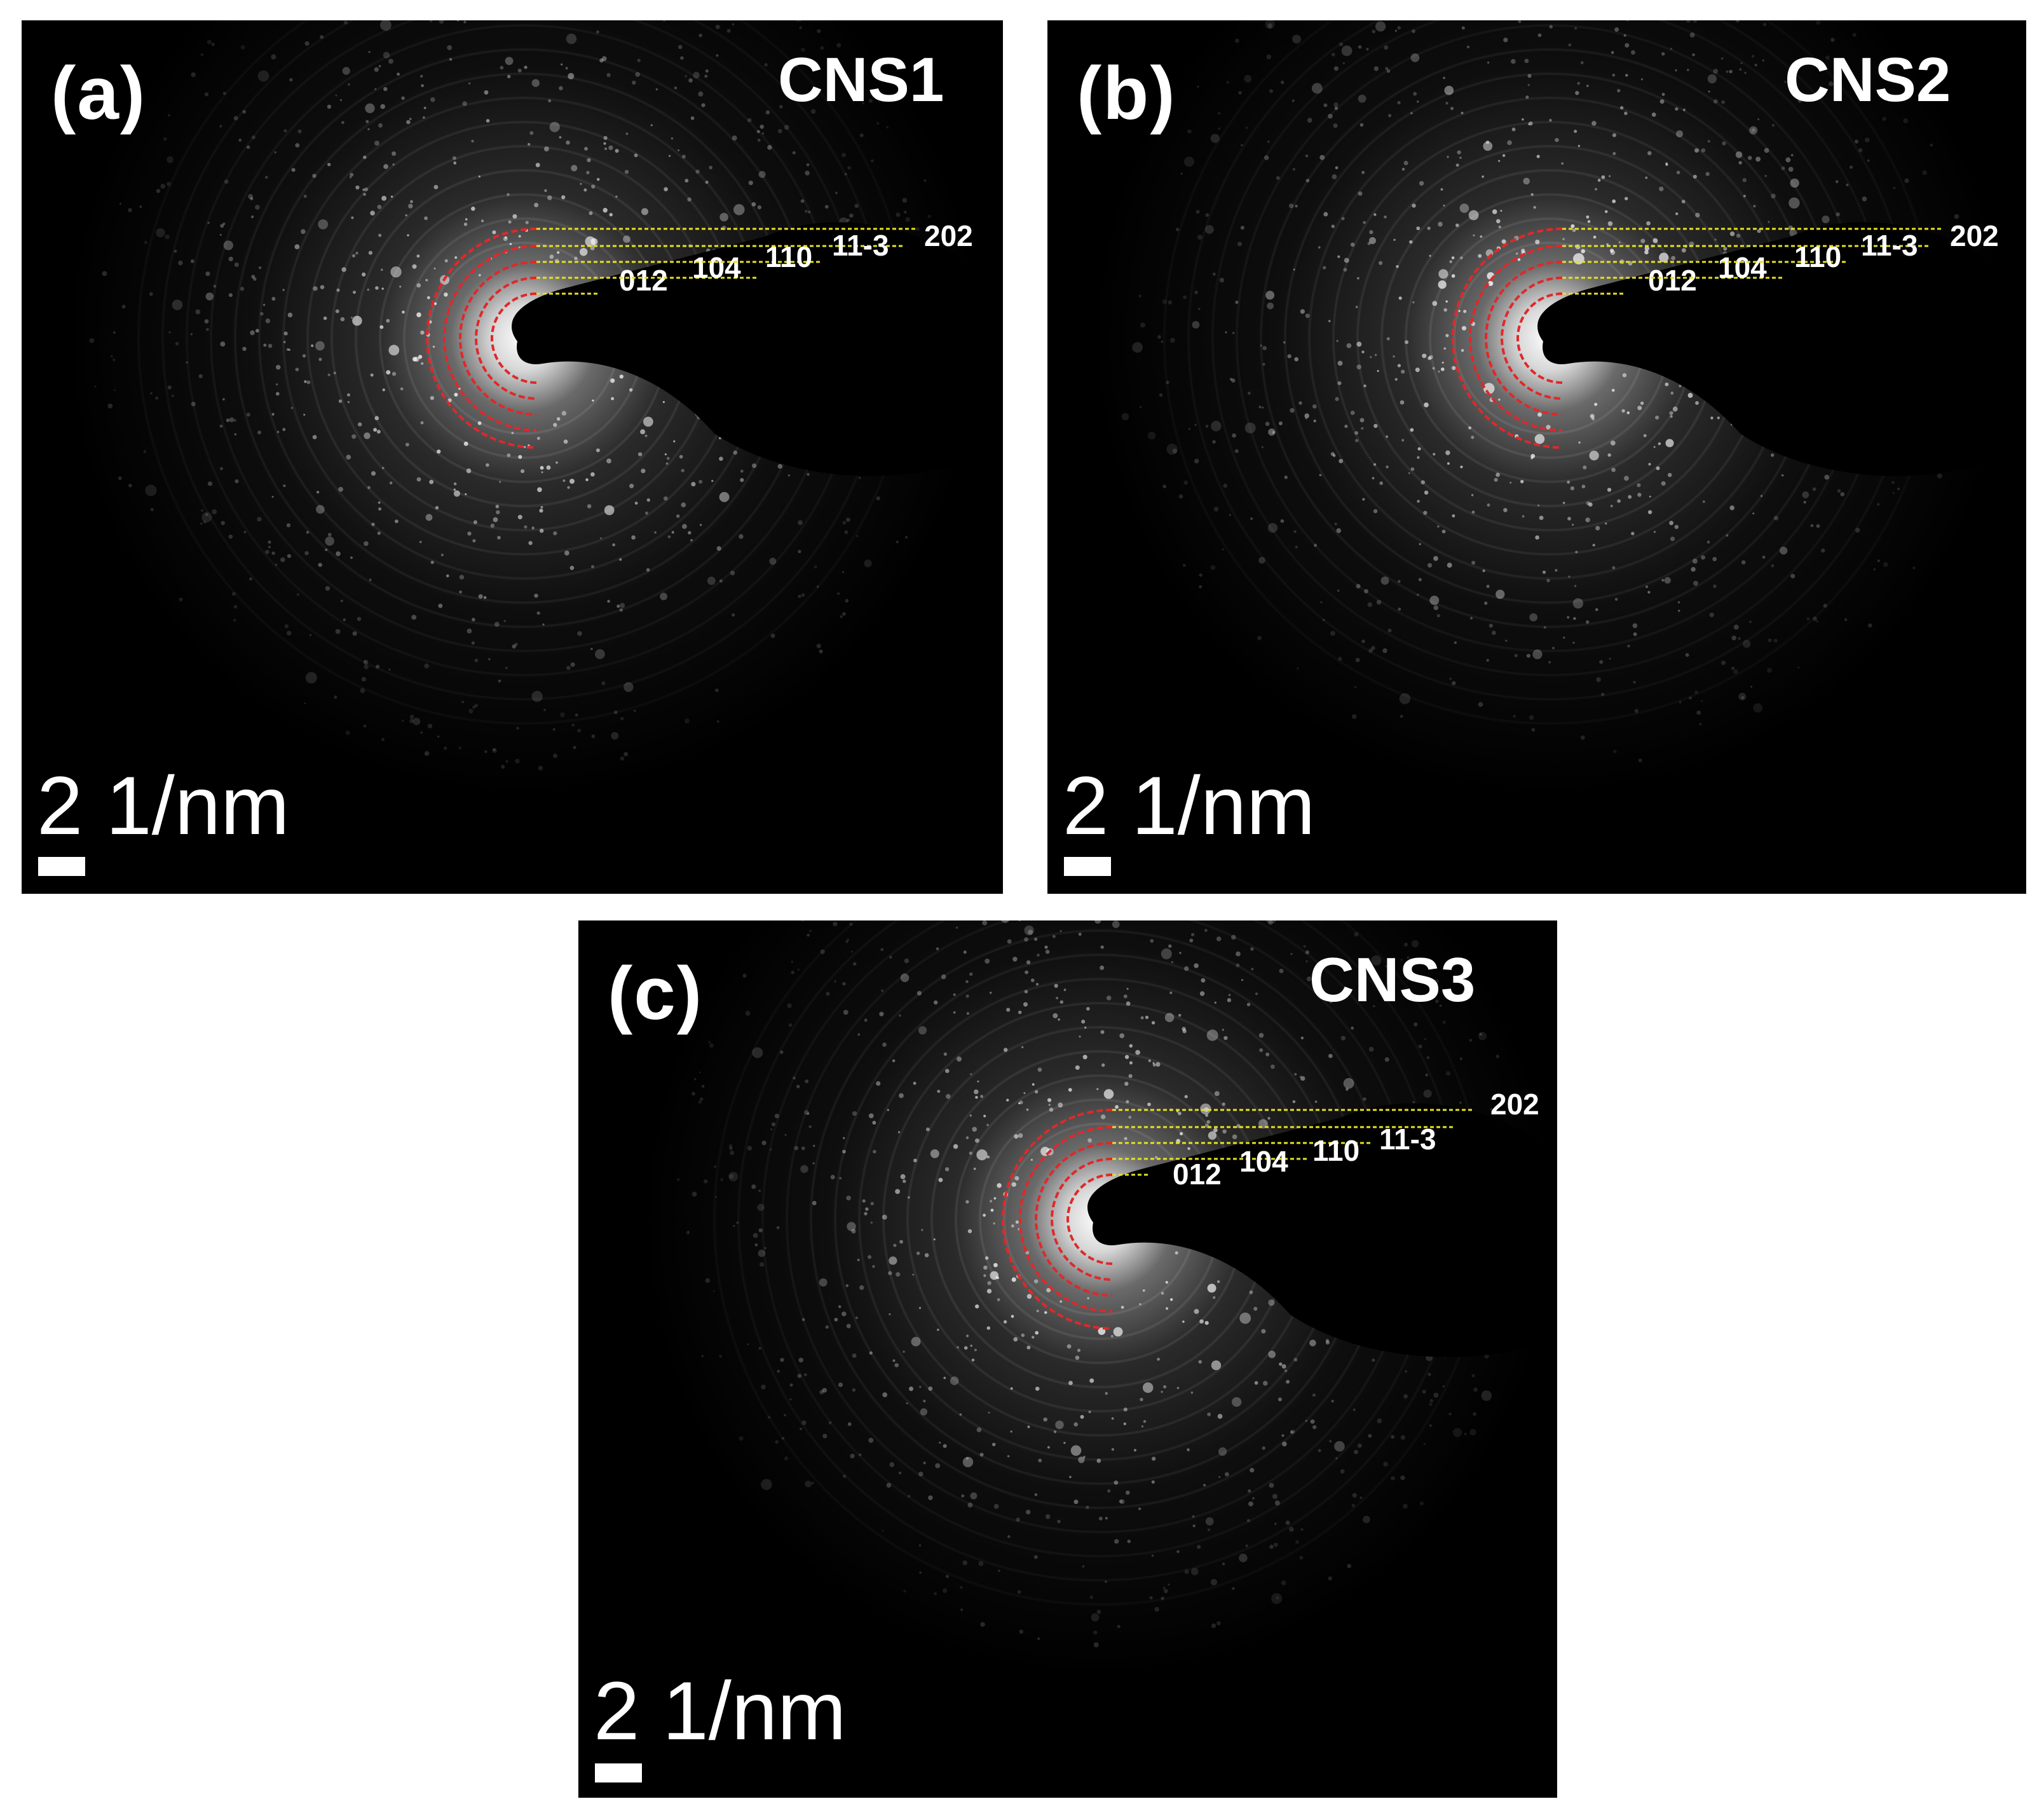 Image resolution: width=2044 pixels, height=1813 pixels. Describe the element at coordinates (481, 338) in the screenshot. I see `indexed-ring-arc` at that location.